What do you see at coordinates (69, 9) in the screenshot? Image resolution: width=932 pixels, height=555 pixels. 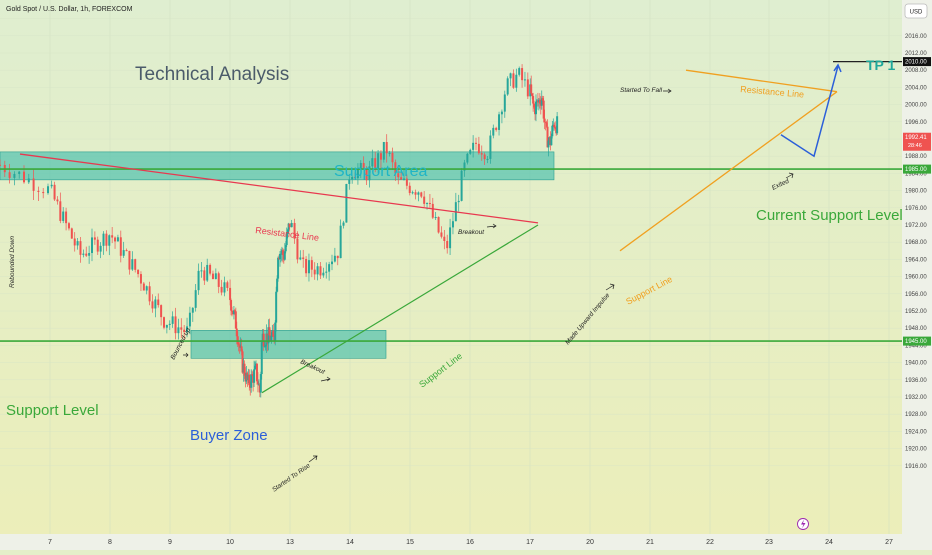 I see `symbol-title: Gold Spot / U.S. Dollar, 1h, FOREXCOM` at bounding box center [69, 9].